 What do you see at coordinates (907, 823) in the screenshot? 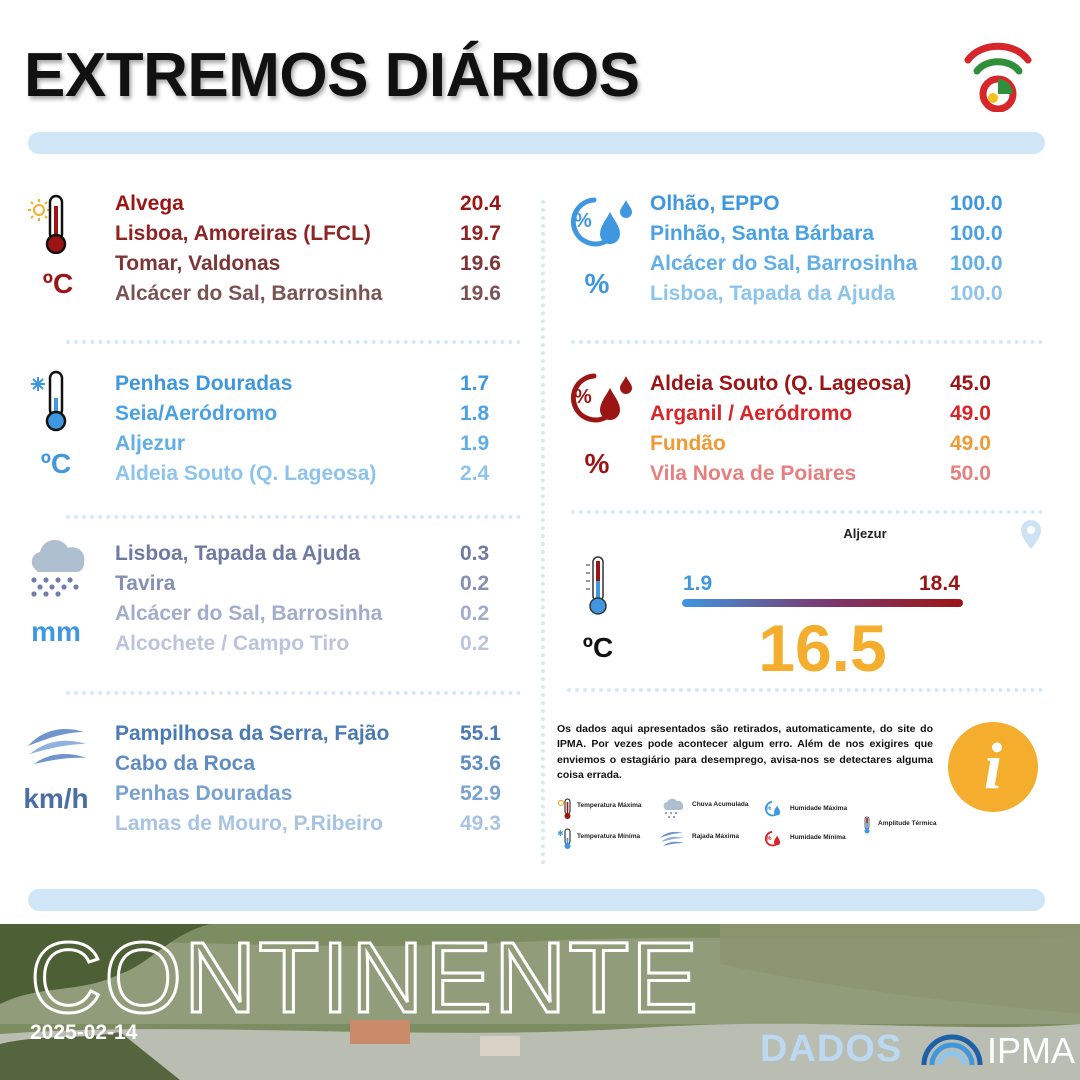
I see `legend-label: Amplitude Térmica` at bounding box center [907, 823].